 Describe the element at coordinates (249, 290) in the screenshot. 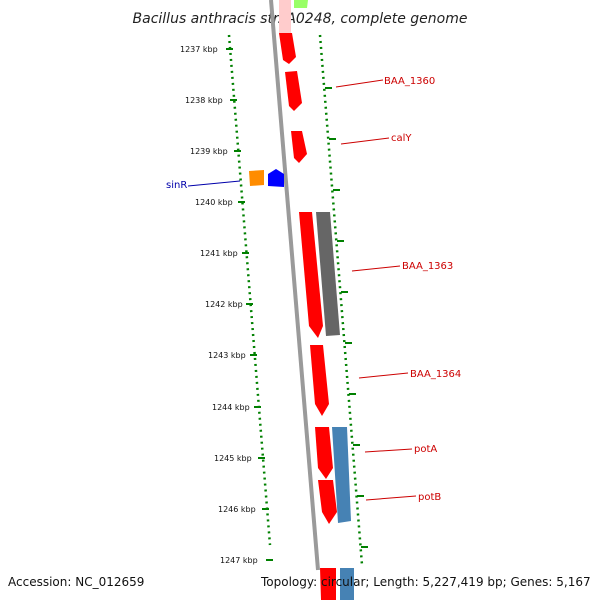

I see `inner-tick-track` at that location.